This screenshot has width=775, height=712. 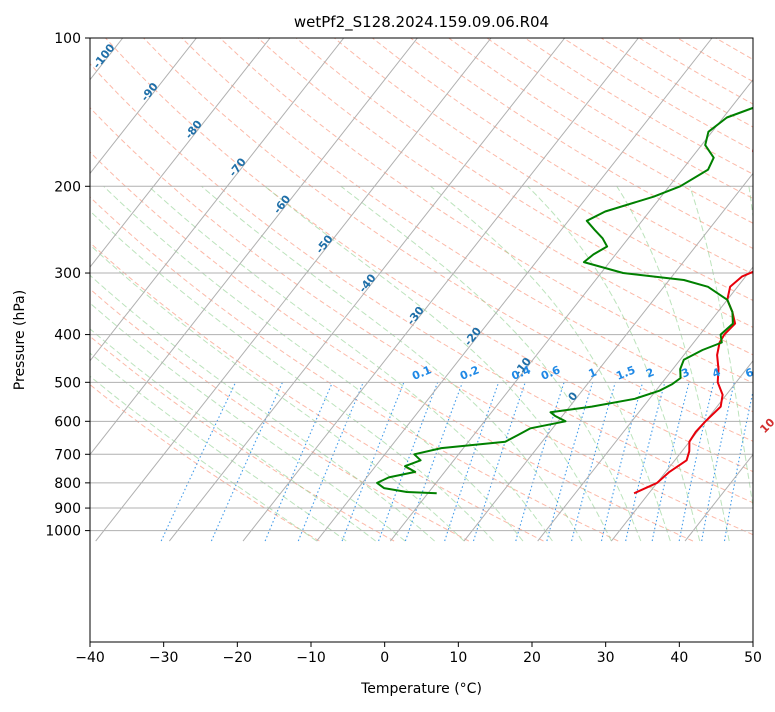 I want to click on chart-title: wetPf2_S128.2024.159.09.06.R04, so click(x=421, y=22).